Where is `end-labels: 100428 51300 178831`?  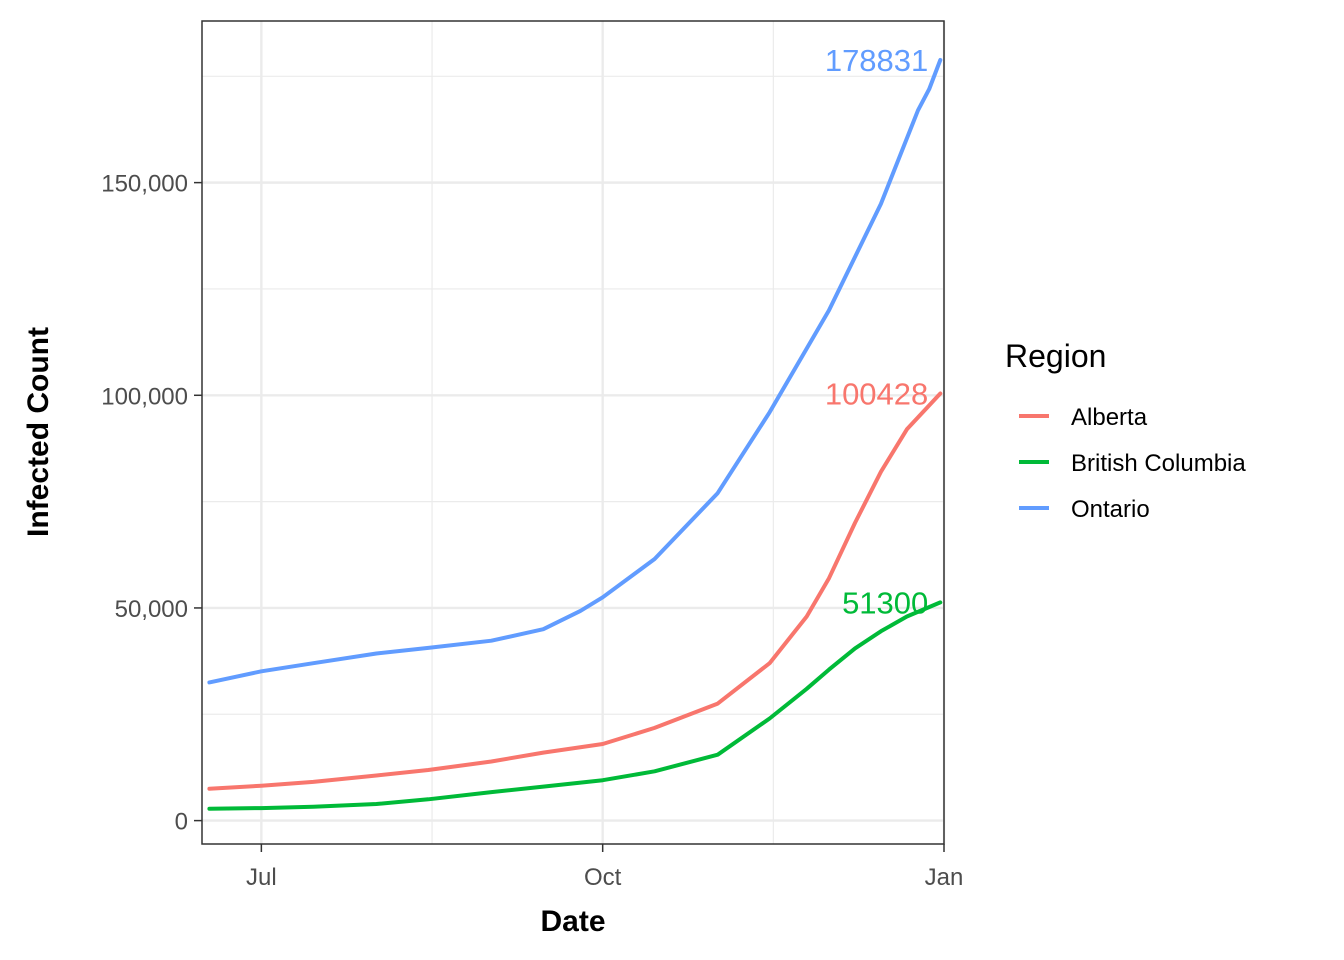 end-labels: 100428 51300 178831 is located at coordinates (876, 331).